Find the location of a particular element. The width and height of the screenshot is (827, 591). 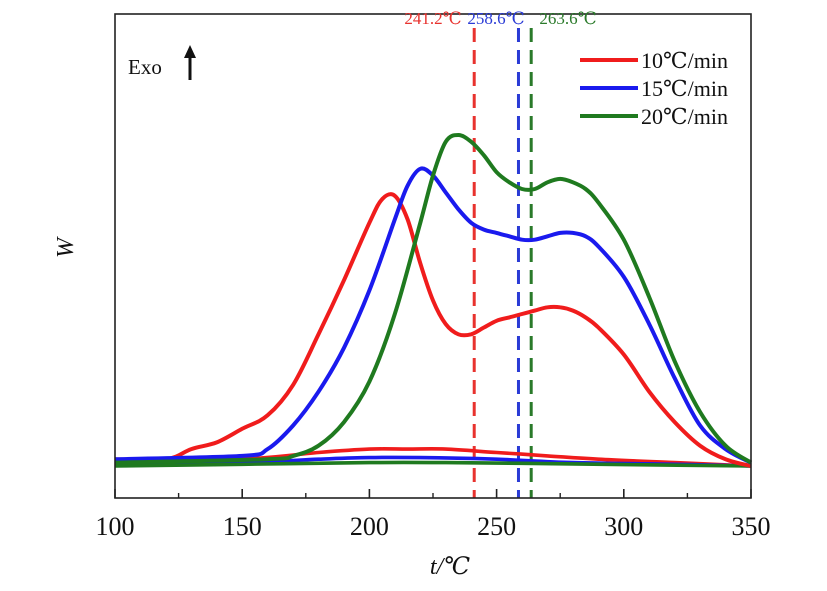

reference-lines is located at coordinates (502, 263).